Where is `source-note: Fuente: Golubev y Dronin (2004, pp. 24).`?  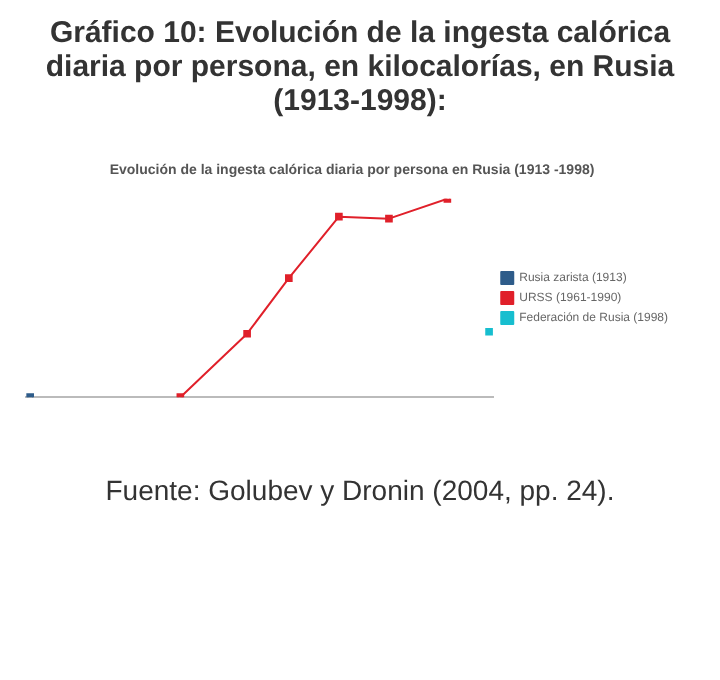 source-note: Fuente: Golubev y Dronin (2004, pp. 24). is located at coordinates (360, 490).